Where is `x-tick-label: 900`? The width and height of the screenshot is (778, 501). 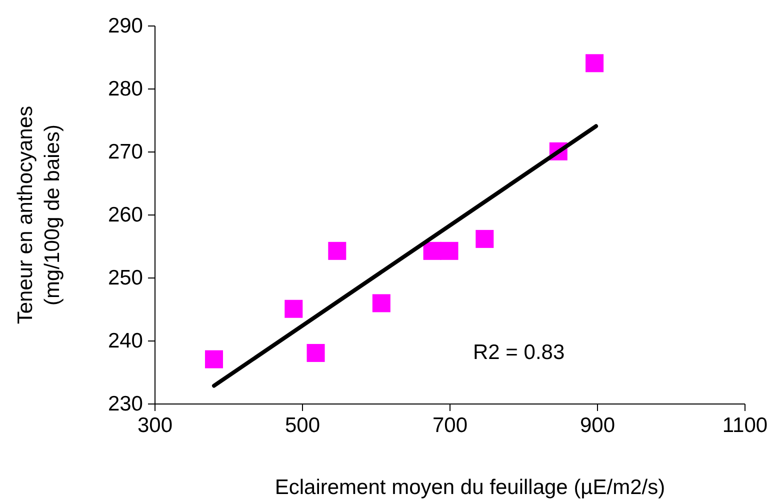 x-tick-label: 900 is located at coordinates (598, 425).